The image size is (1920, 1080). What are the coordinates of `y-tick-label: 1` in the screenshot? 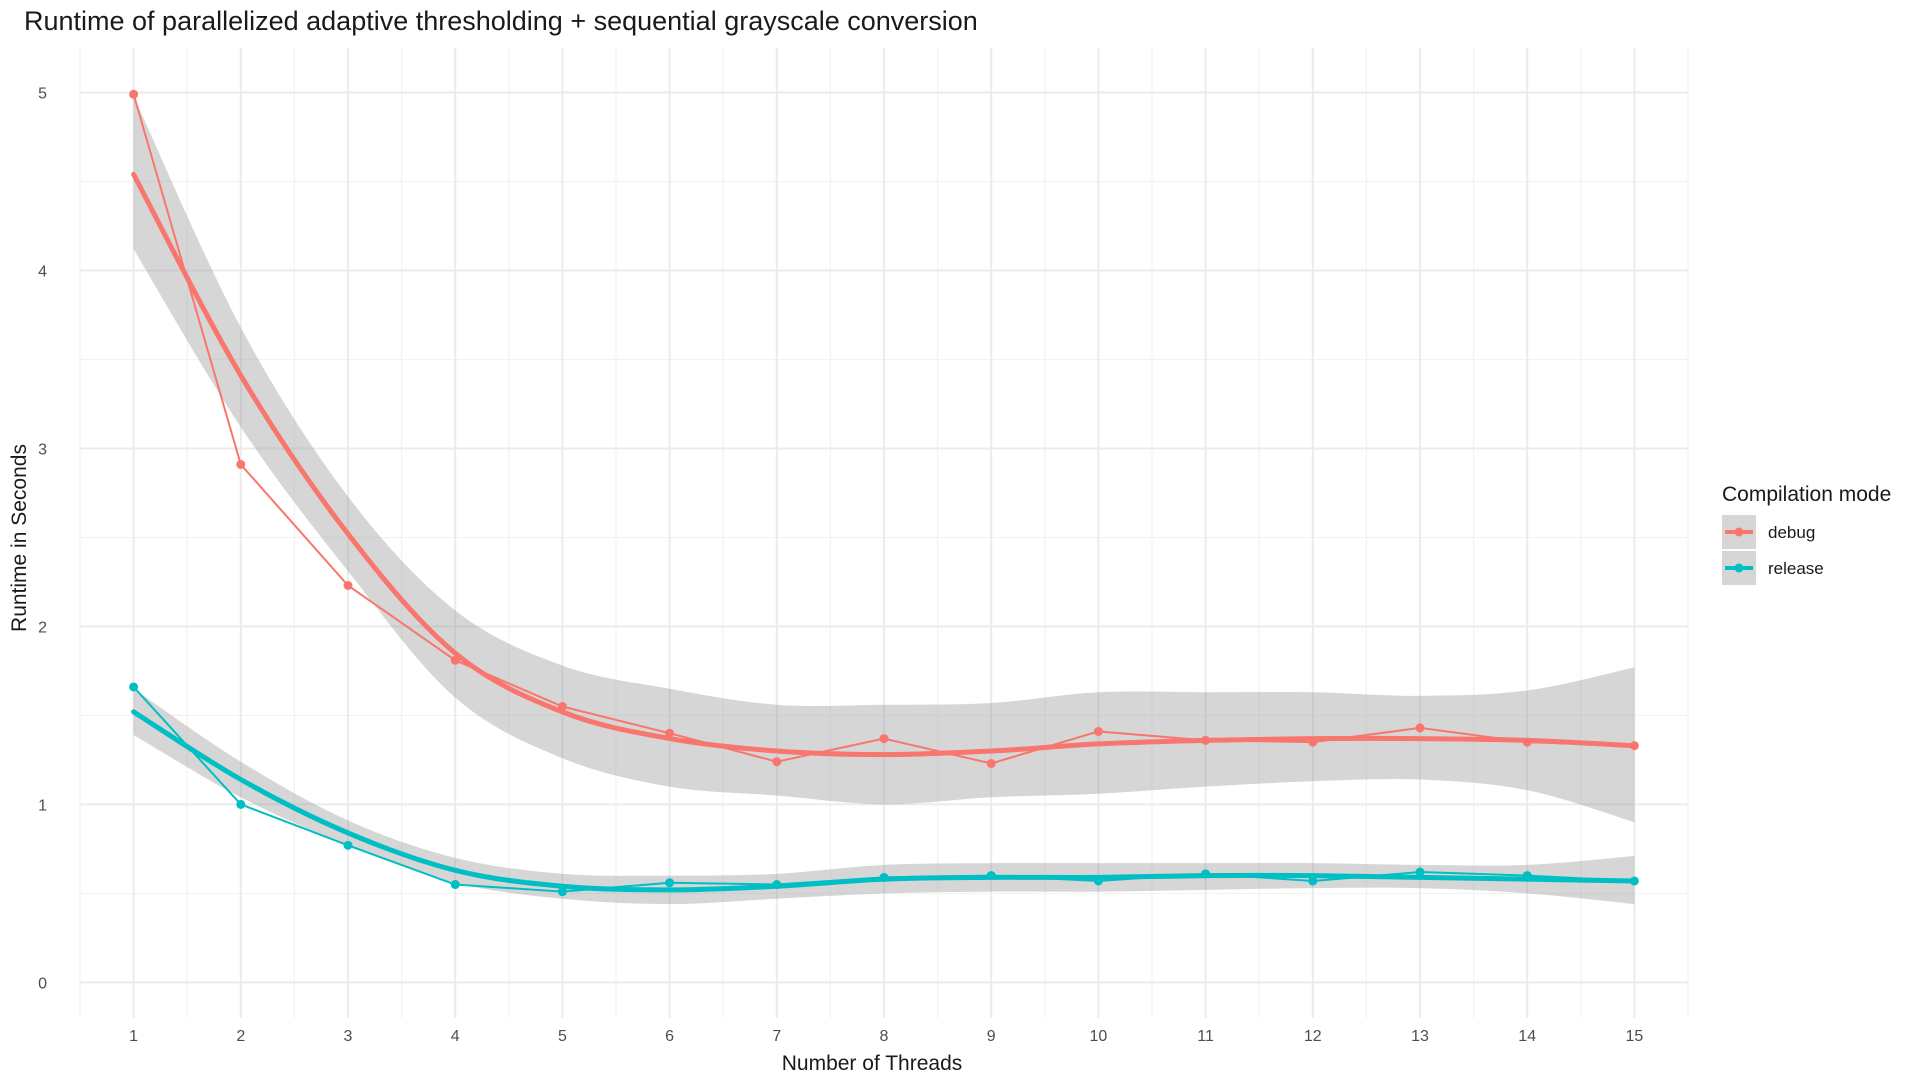 It's located at (42, 805).